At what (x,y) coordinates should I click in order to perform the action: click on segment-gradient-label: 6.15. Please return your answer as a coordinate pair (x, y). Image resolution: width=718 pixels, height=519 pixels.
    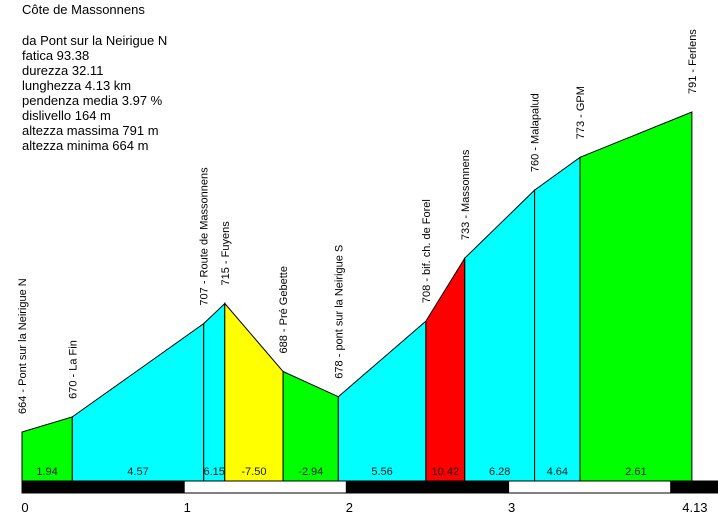
    Looking at the image, I should click on (213, 472).